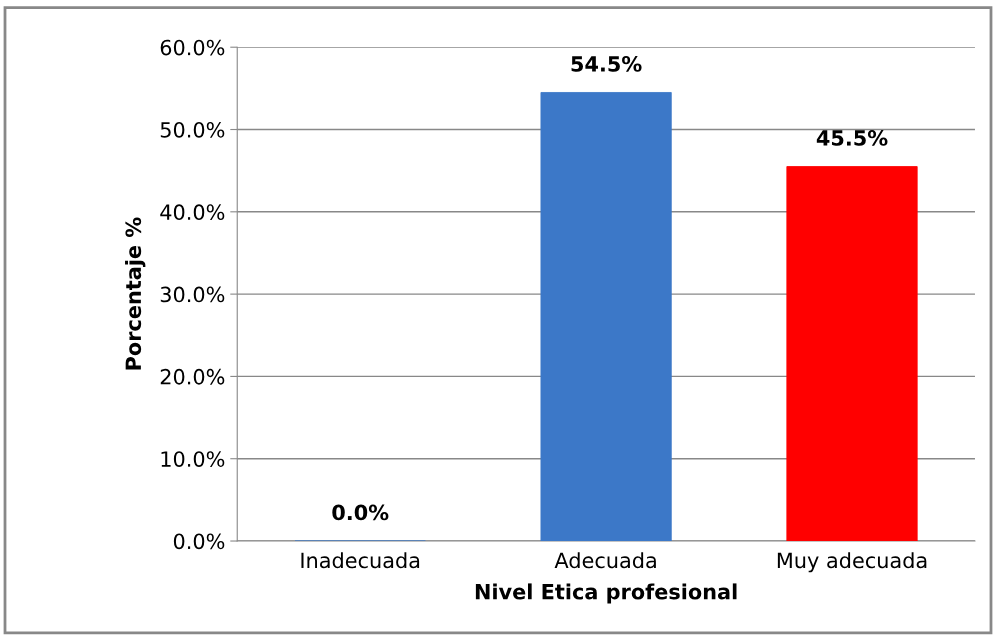  What do you see at coordinates (852, 562) in the screenshot?
I see `x-tick-label: Muy adecuada` at bounding box center [852, 562].